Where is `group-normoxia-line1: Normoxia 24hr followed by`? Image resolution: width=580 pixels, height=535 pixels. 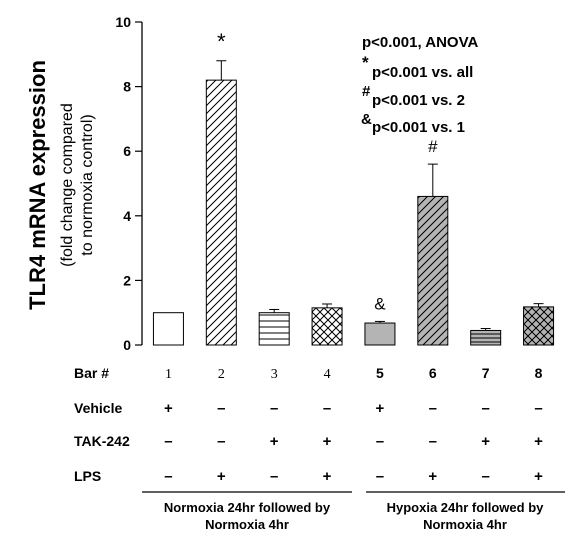
group-normoxia-line1: Normoxia 24hr followed by is located at coordinates (247, 507).